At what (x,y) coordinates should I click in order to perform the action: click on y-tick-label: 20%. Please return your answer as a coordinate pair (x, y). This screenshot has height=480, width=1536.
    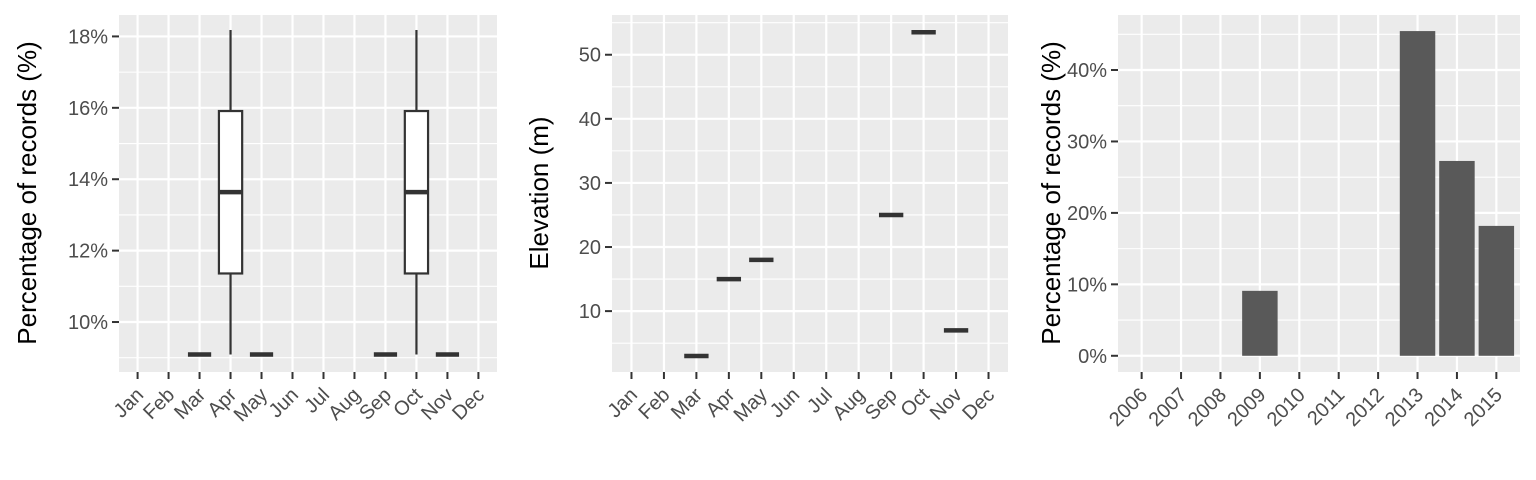
    Looking at the image, I should click on (1087, 214).